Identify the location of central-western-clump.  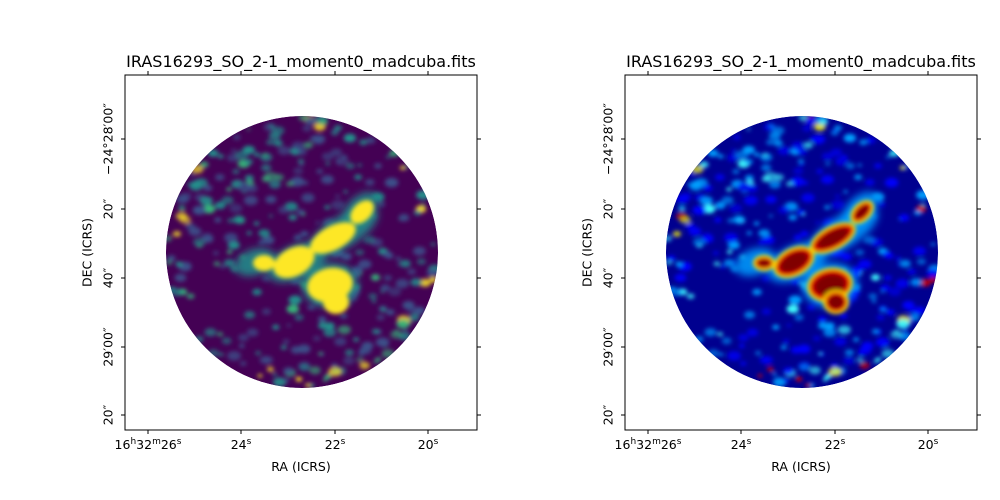
(294, 262).